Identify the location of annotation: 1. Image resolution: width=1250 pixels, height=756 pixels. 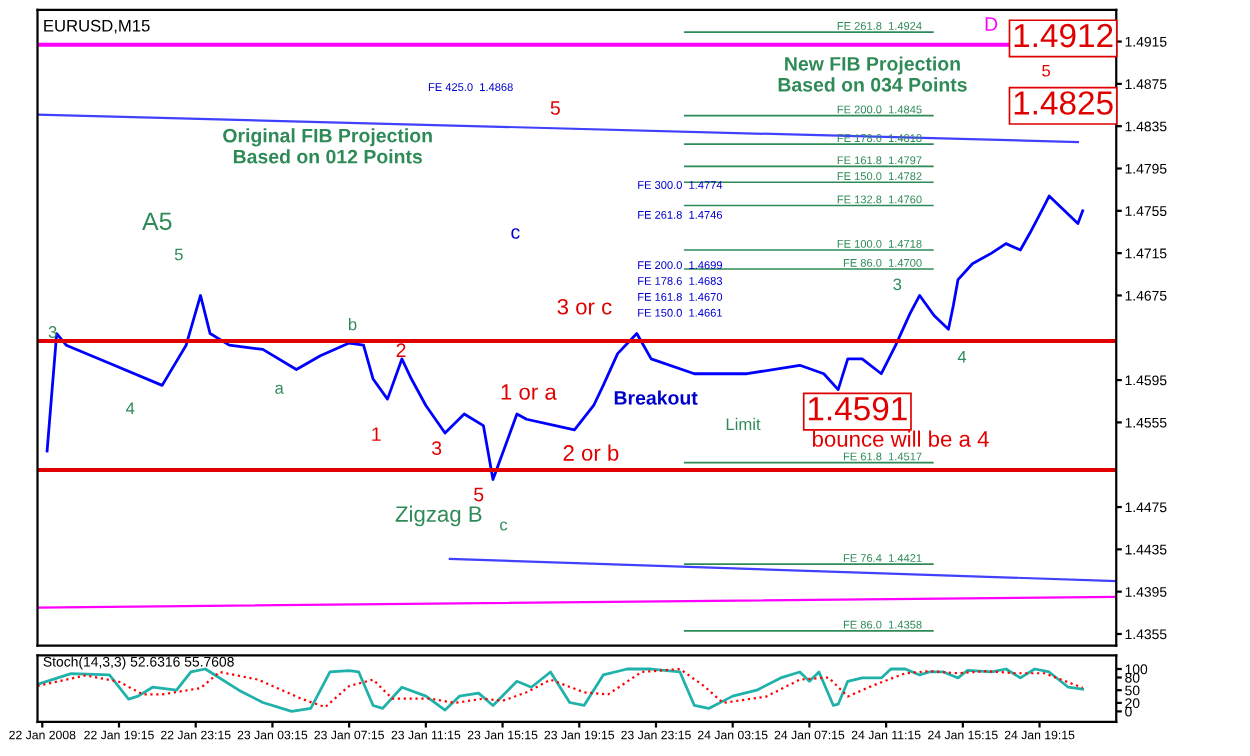
(376, 434).